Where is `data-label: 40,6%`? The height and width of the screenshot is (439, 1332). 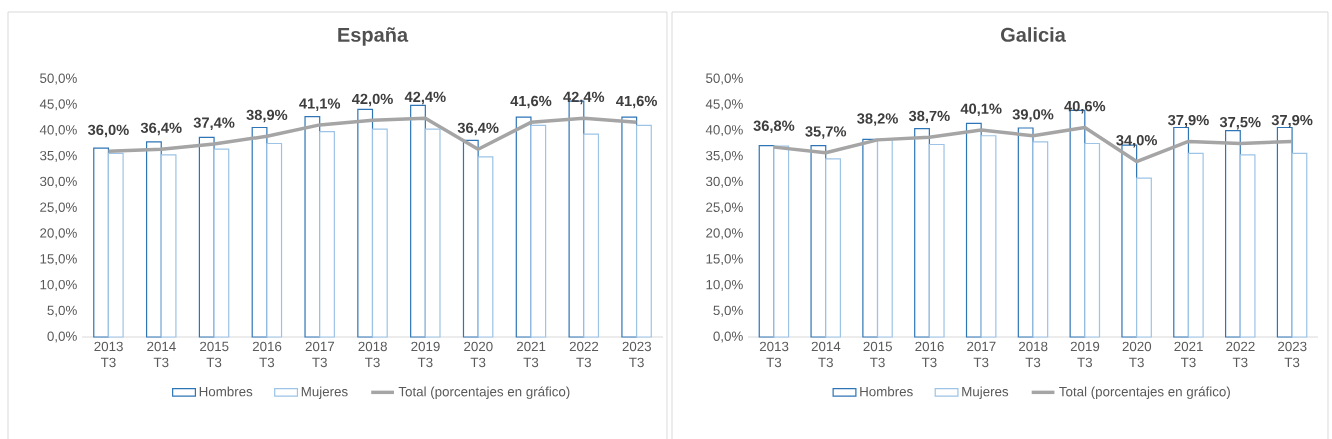 data-label: 40,6% is located at coordinates (1085, 107).